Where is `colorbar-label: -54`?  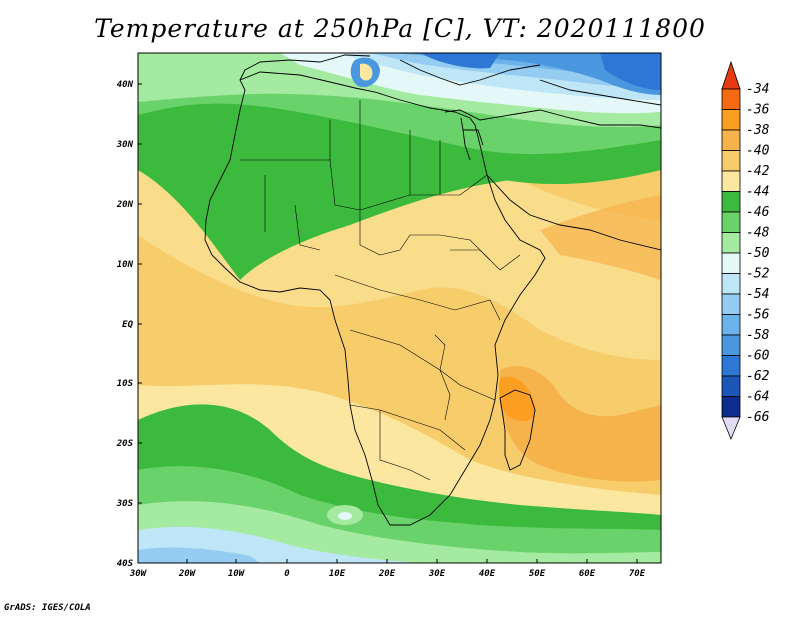
colorbar-label: -54 is located at coordinates (757, 294).